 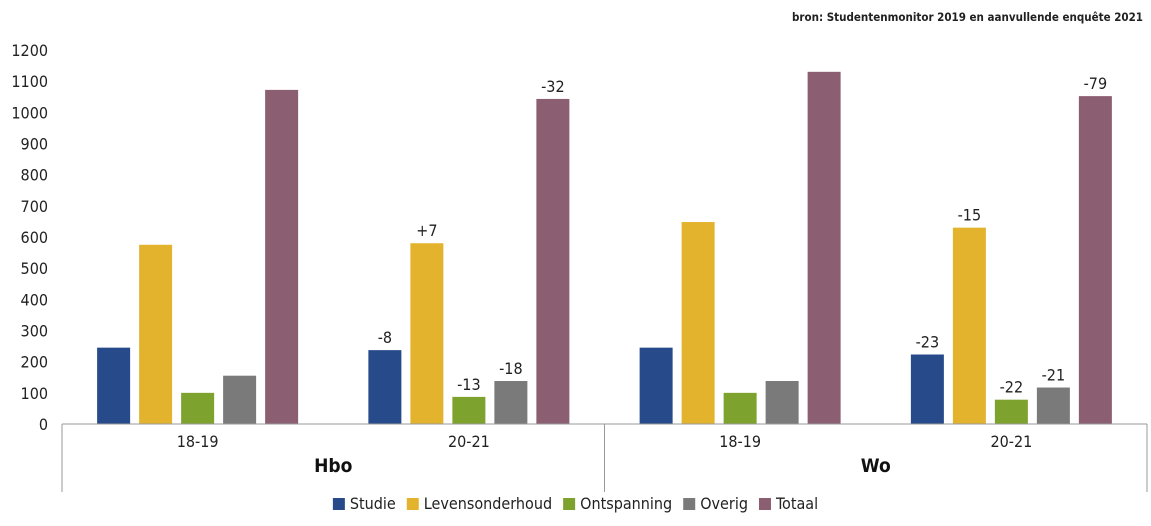 I want to click on legend-label-levensonderhoud: Levensonderhoud, so click(x=488, y=503).